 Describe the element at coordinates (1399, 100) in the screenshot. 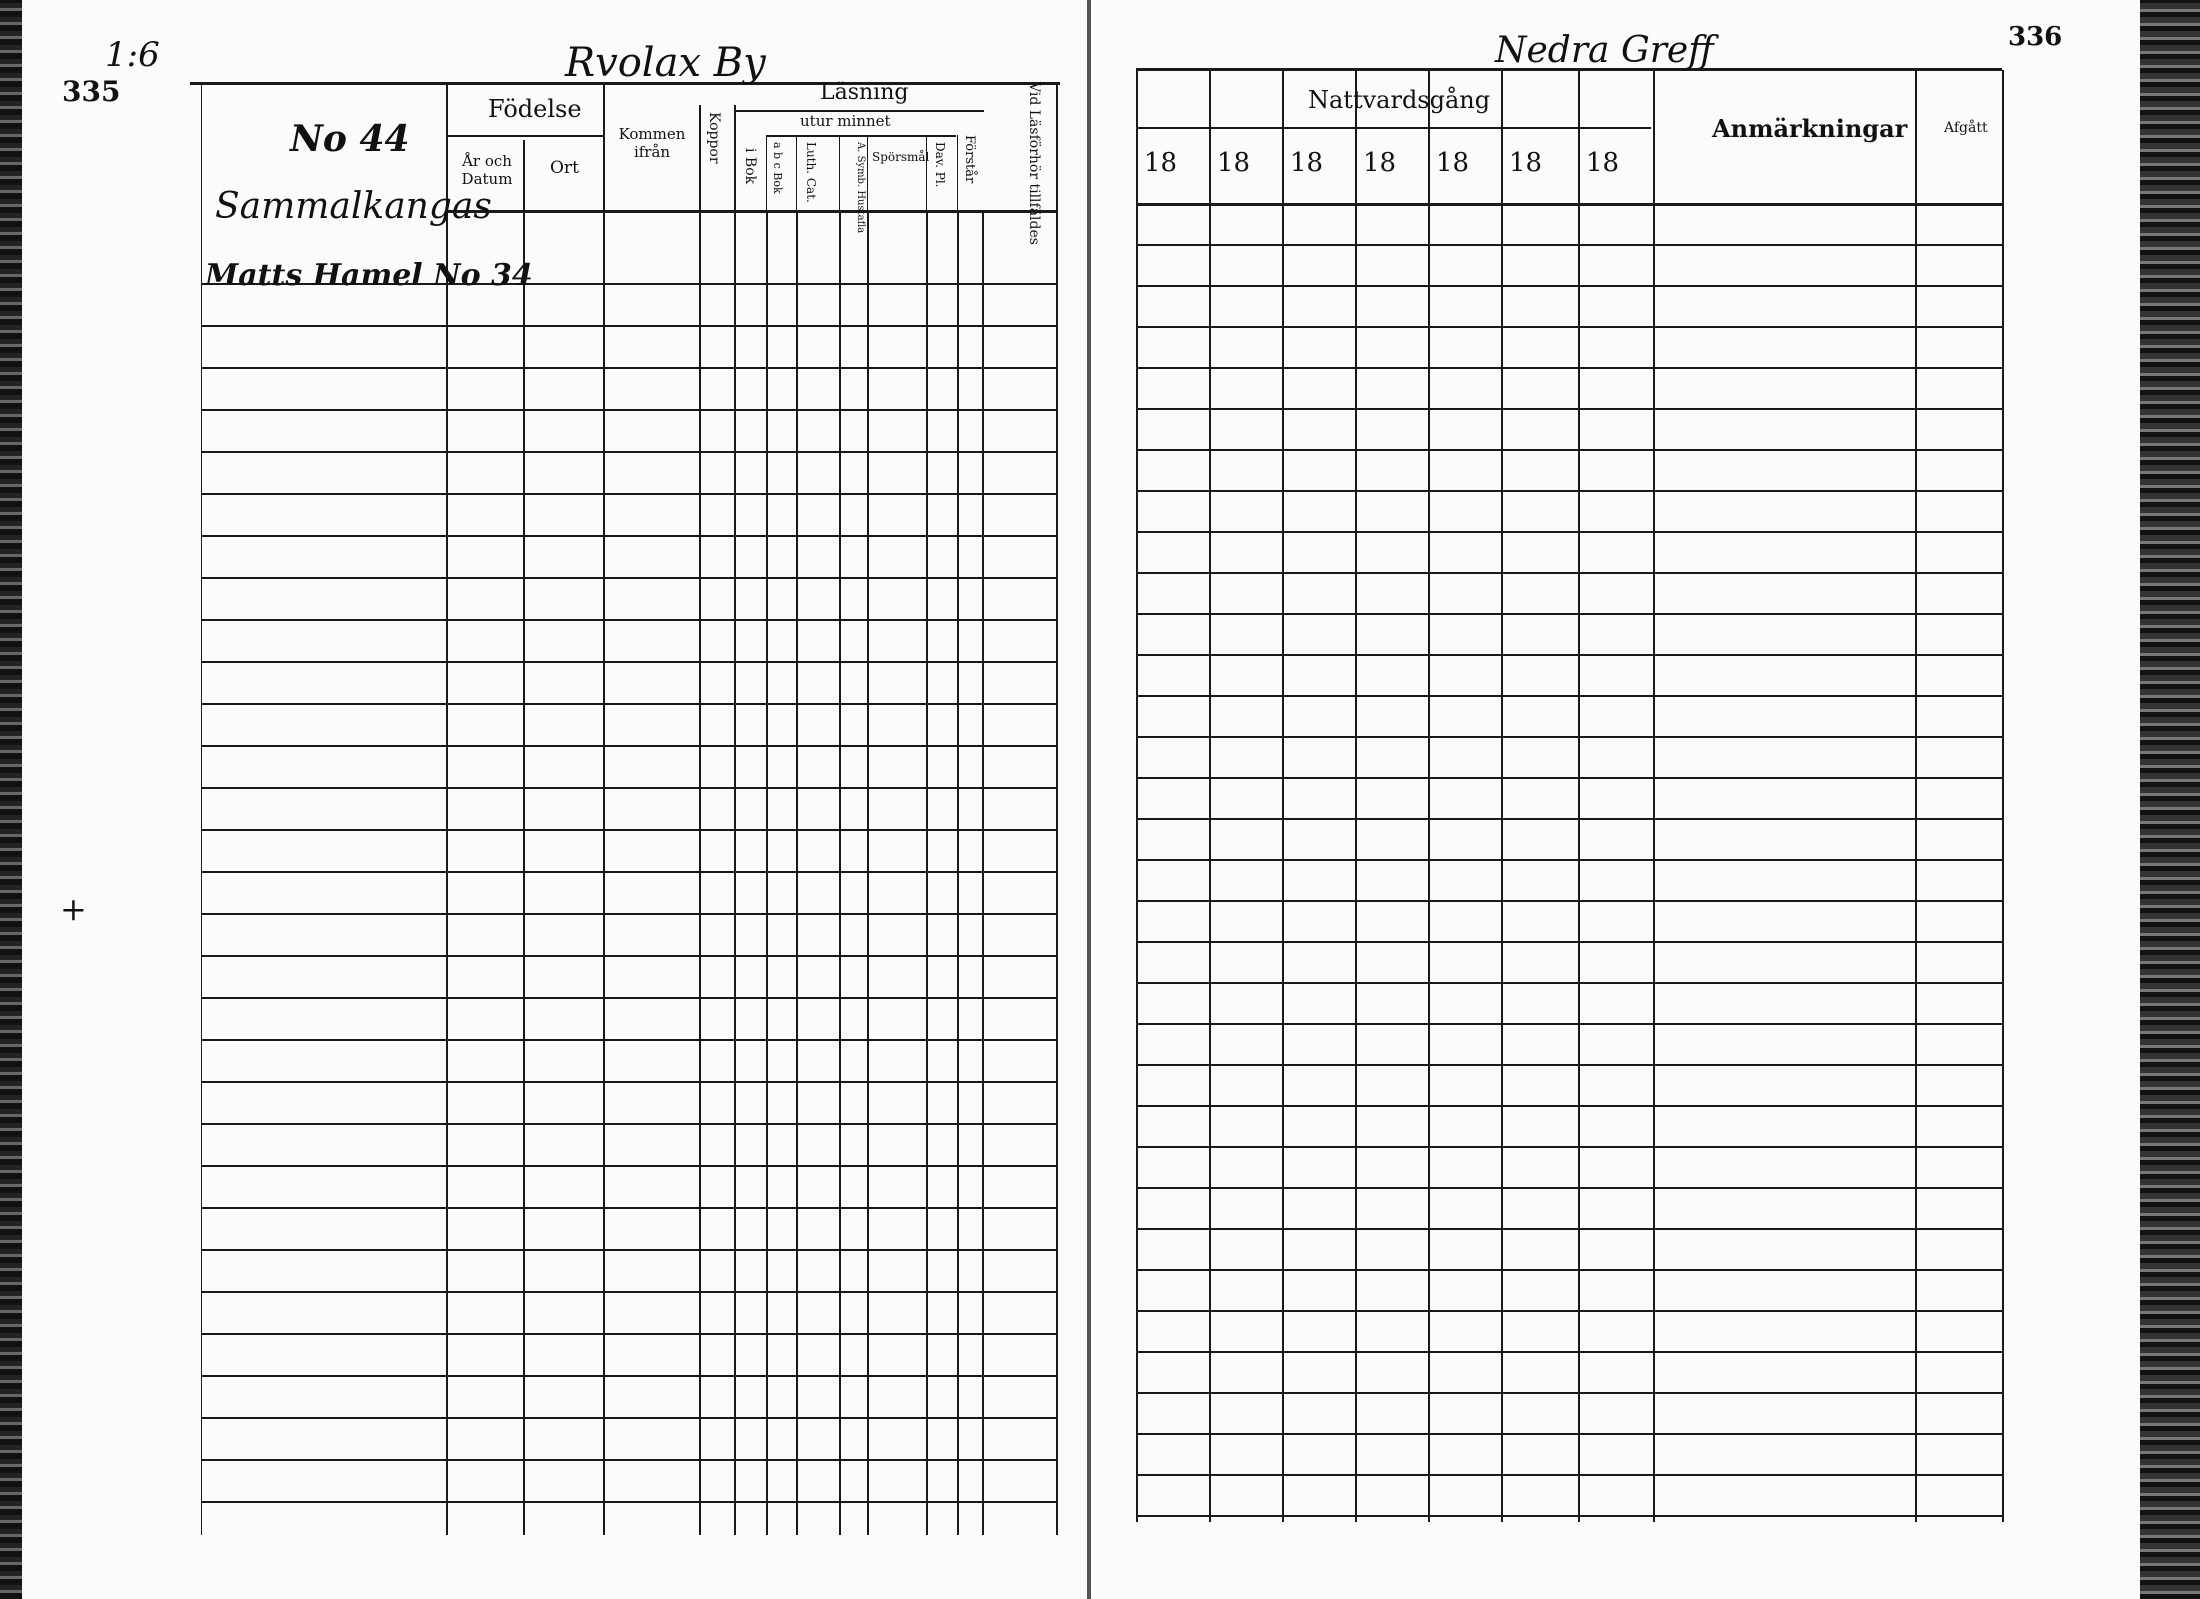

I see `header-nattvardsgang: Nattvardsgång` at that location.